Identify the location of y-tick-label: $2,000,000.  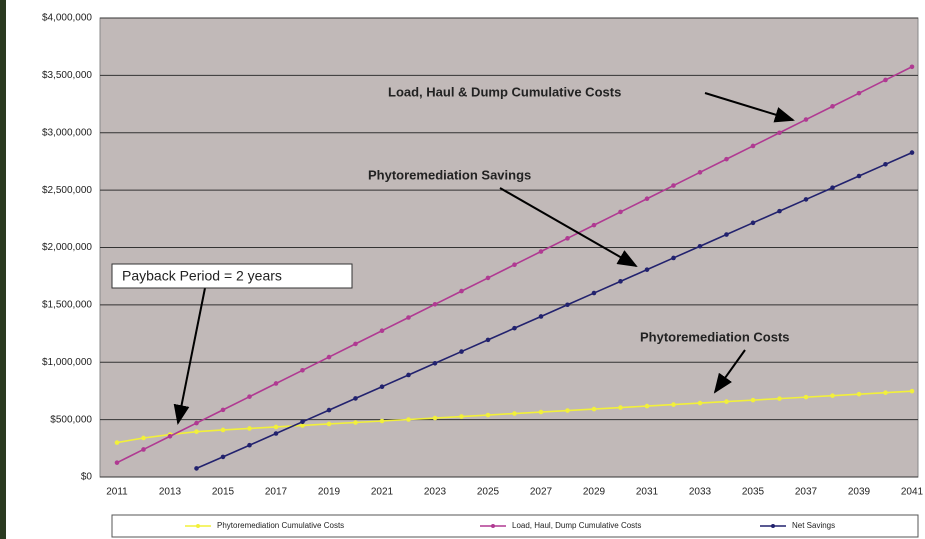
(67, 247).